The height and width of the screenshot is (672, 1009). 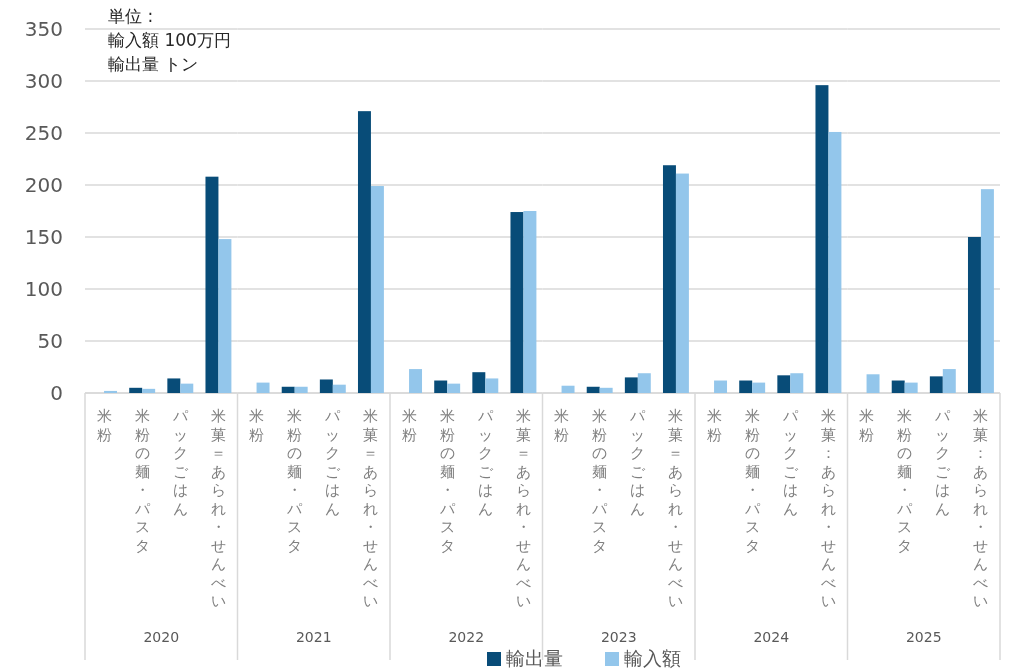 What do you see at coordinates (652, 658) in the screenshot?
I see `legend-label: 輸入額` at bounding box center [652, 658].